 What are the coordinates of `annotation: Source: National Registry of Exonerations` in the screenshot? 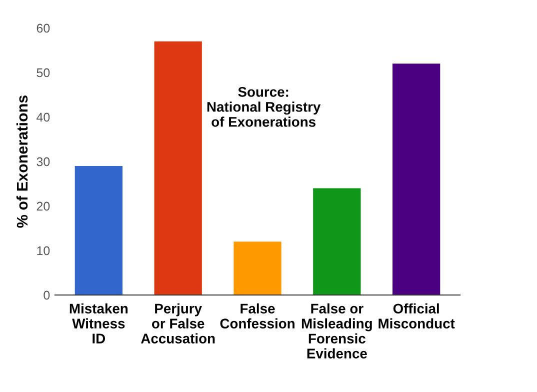 It's located at (264, 107).